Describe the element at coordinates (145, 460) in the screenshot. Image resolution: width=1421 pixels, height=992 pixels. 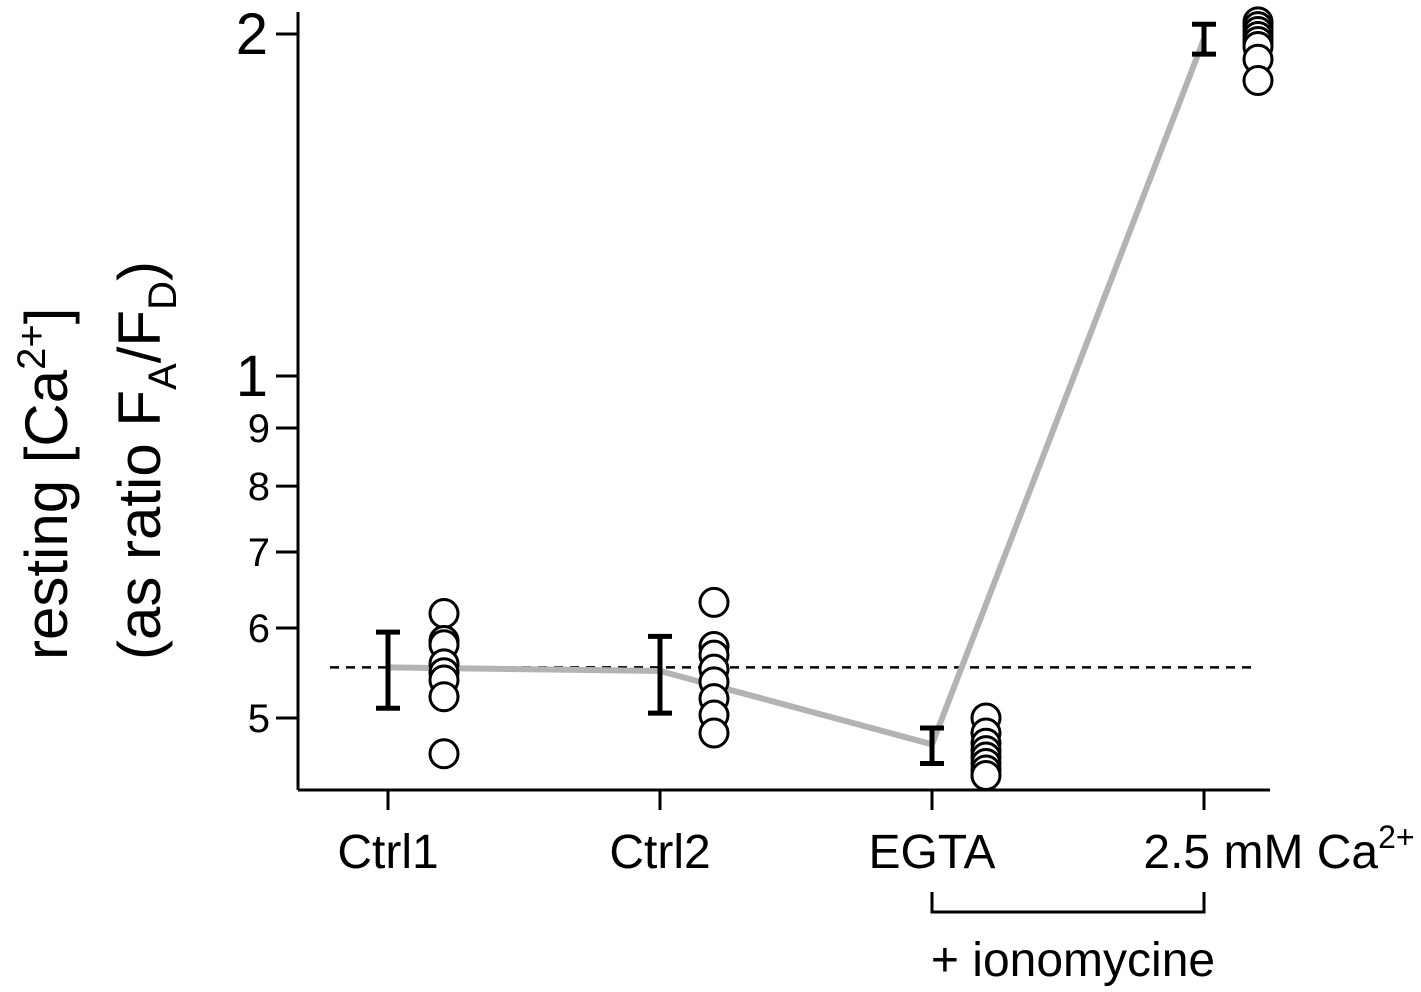
I see `y-axis-title-line2: (as ratio FA/FD)` at that location.